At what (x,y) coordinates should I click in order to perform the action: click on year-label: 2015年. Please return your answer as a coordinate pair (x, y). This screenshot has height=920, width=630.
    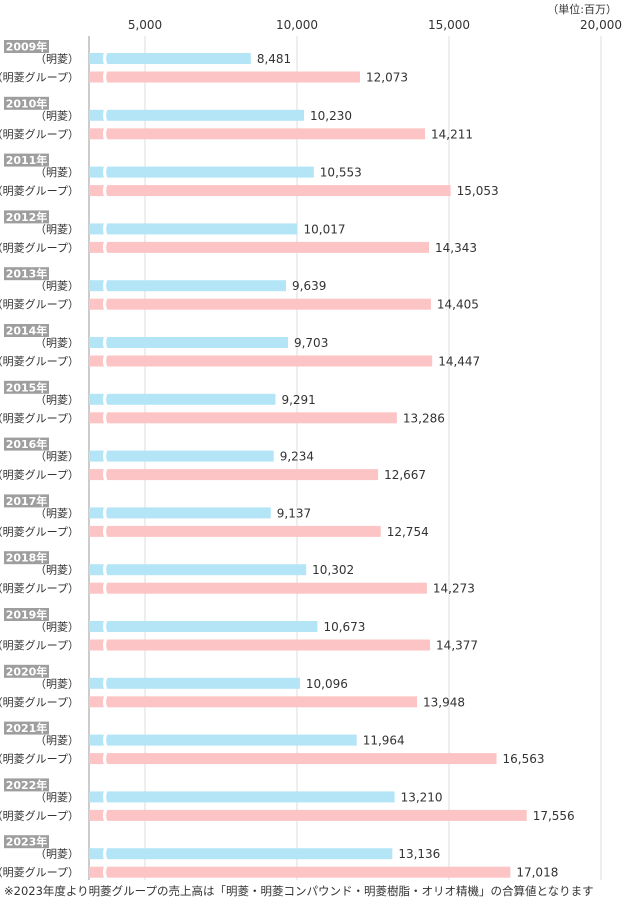
    Looking at the image, I should click on (27, 387).